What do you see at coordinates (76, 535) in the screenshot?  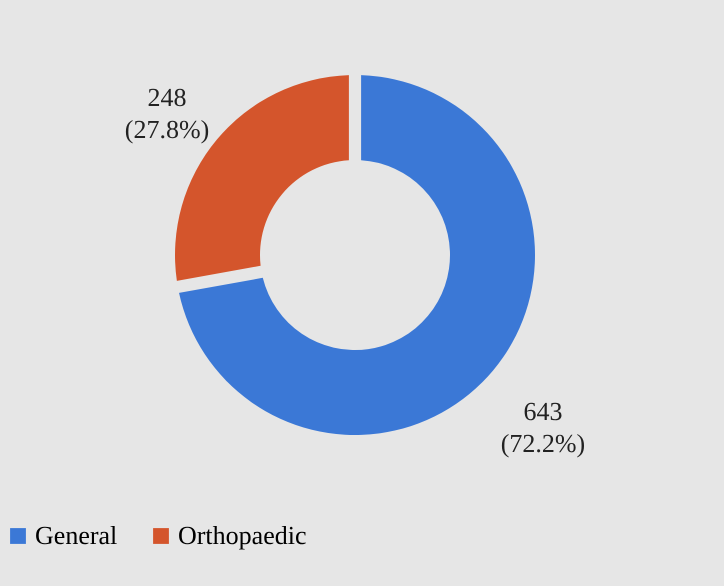 I see `legend-label: General` at bounding box center [76, 535].